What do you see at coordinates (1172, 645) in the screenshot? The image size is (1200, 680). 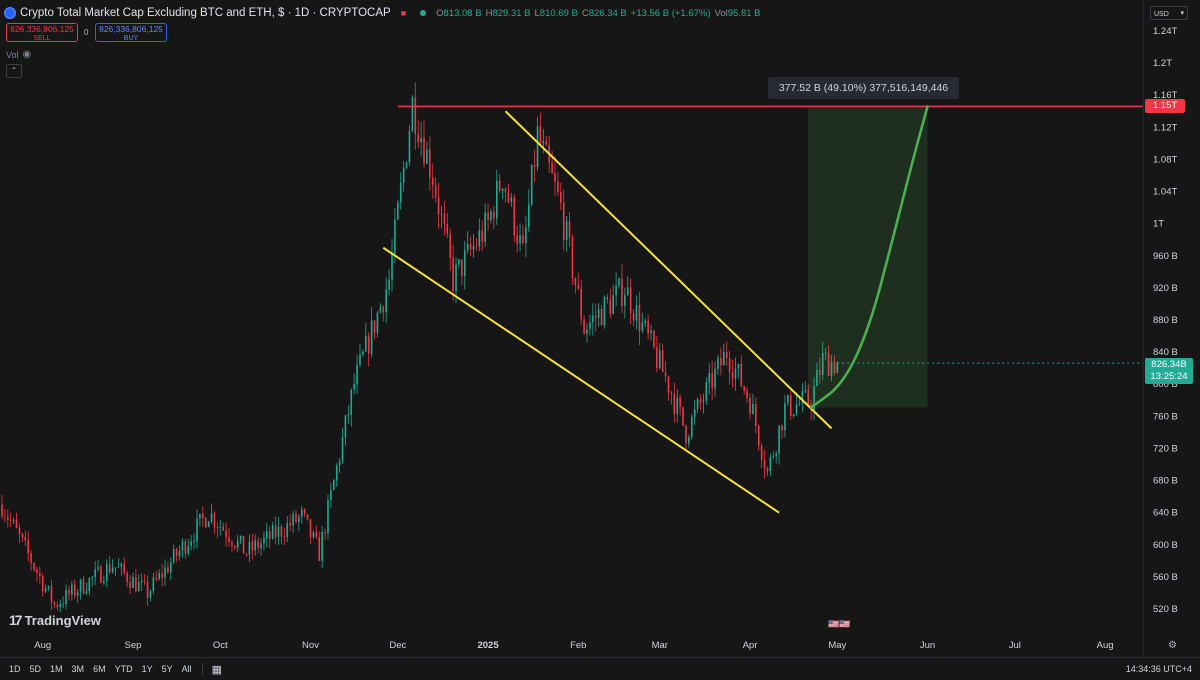 I see `settings-icon: ⚙` at bounding box center [1172, 645].